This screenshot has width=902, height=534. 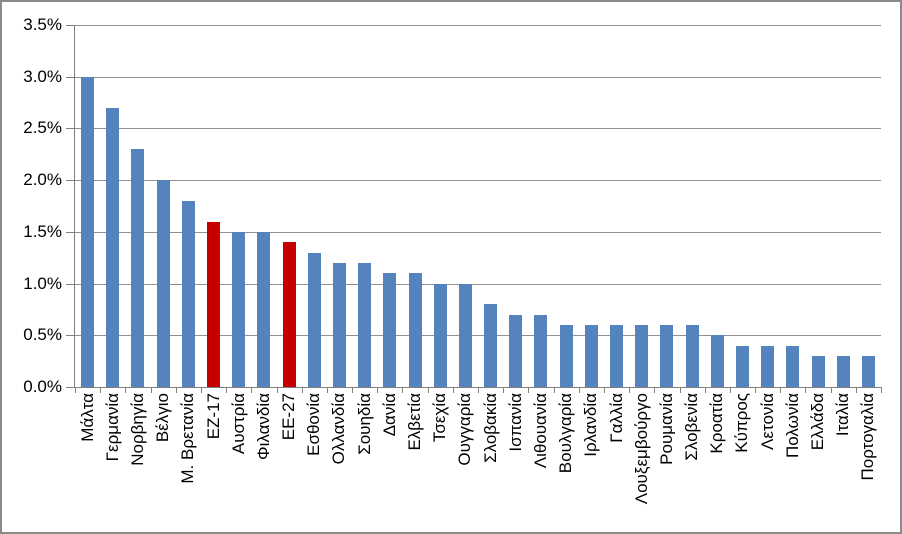 I want to click on x-category-label: Κύπρος, so click(x=741, y=423).